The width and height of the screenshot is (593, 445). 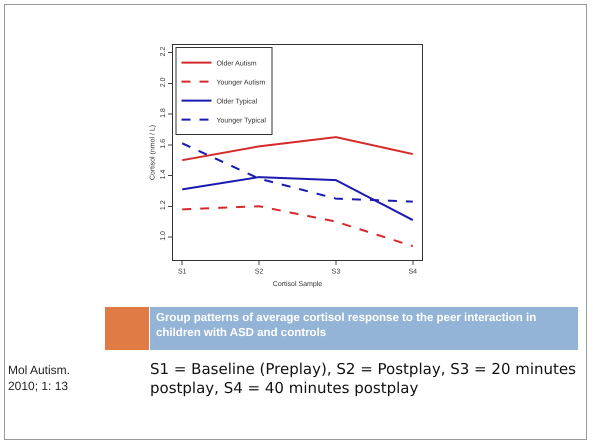 I want to click on text: Group patterns of average cortisol response to the peer interaction in children with ASD and controls, so click(x=347, y=326).